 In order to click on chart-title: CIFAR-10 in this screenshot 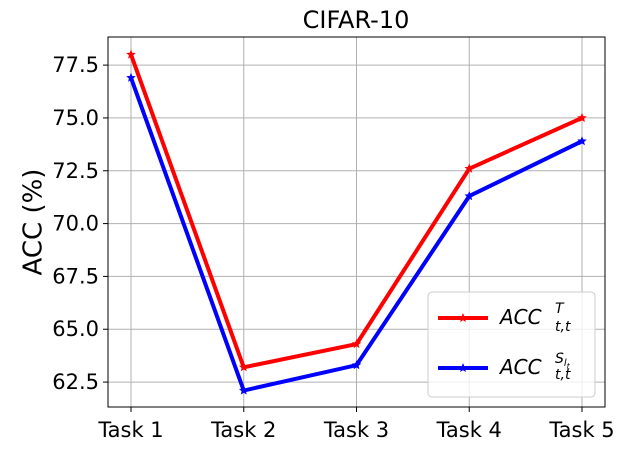, I will do `click(356, 20)`.